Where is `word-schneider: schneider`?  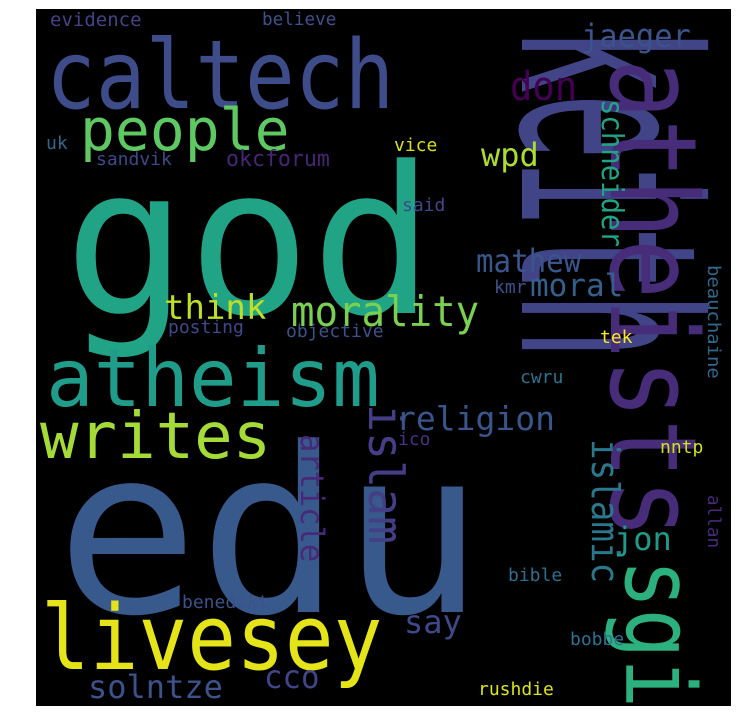 word-schneider: schneider is located at coordinates (611, 173).